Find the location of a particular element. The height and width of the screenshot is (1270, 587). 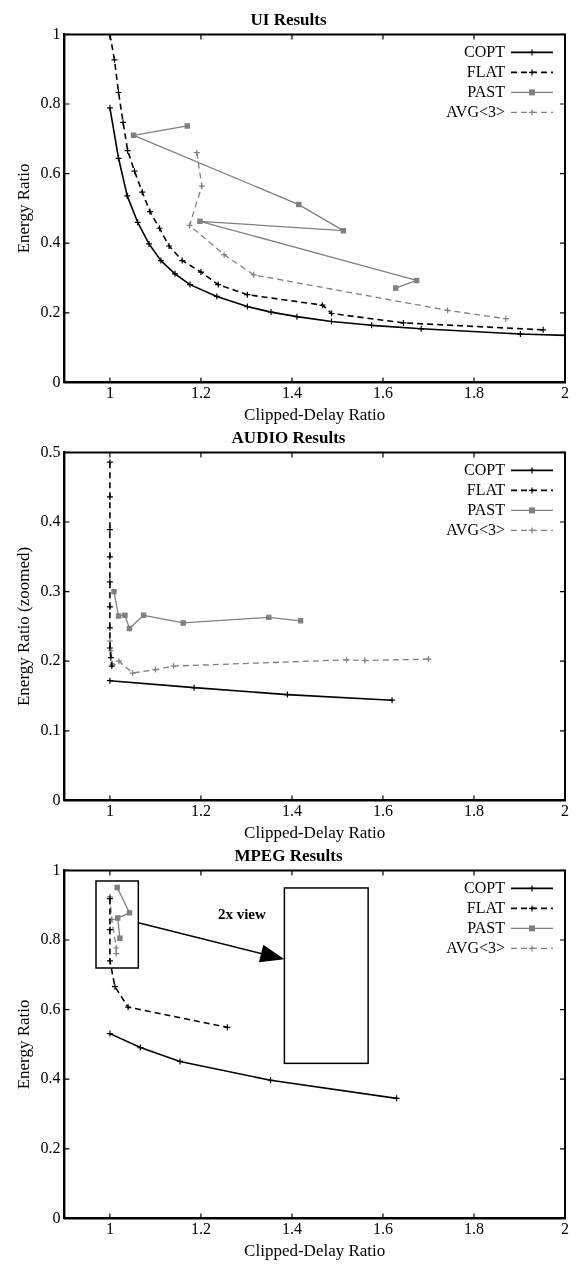

chart-title: AUDIO Results is located at coordinates (288, 437).